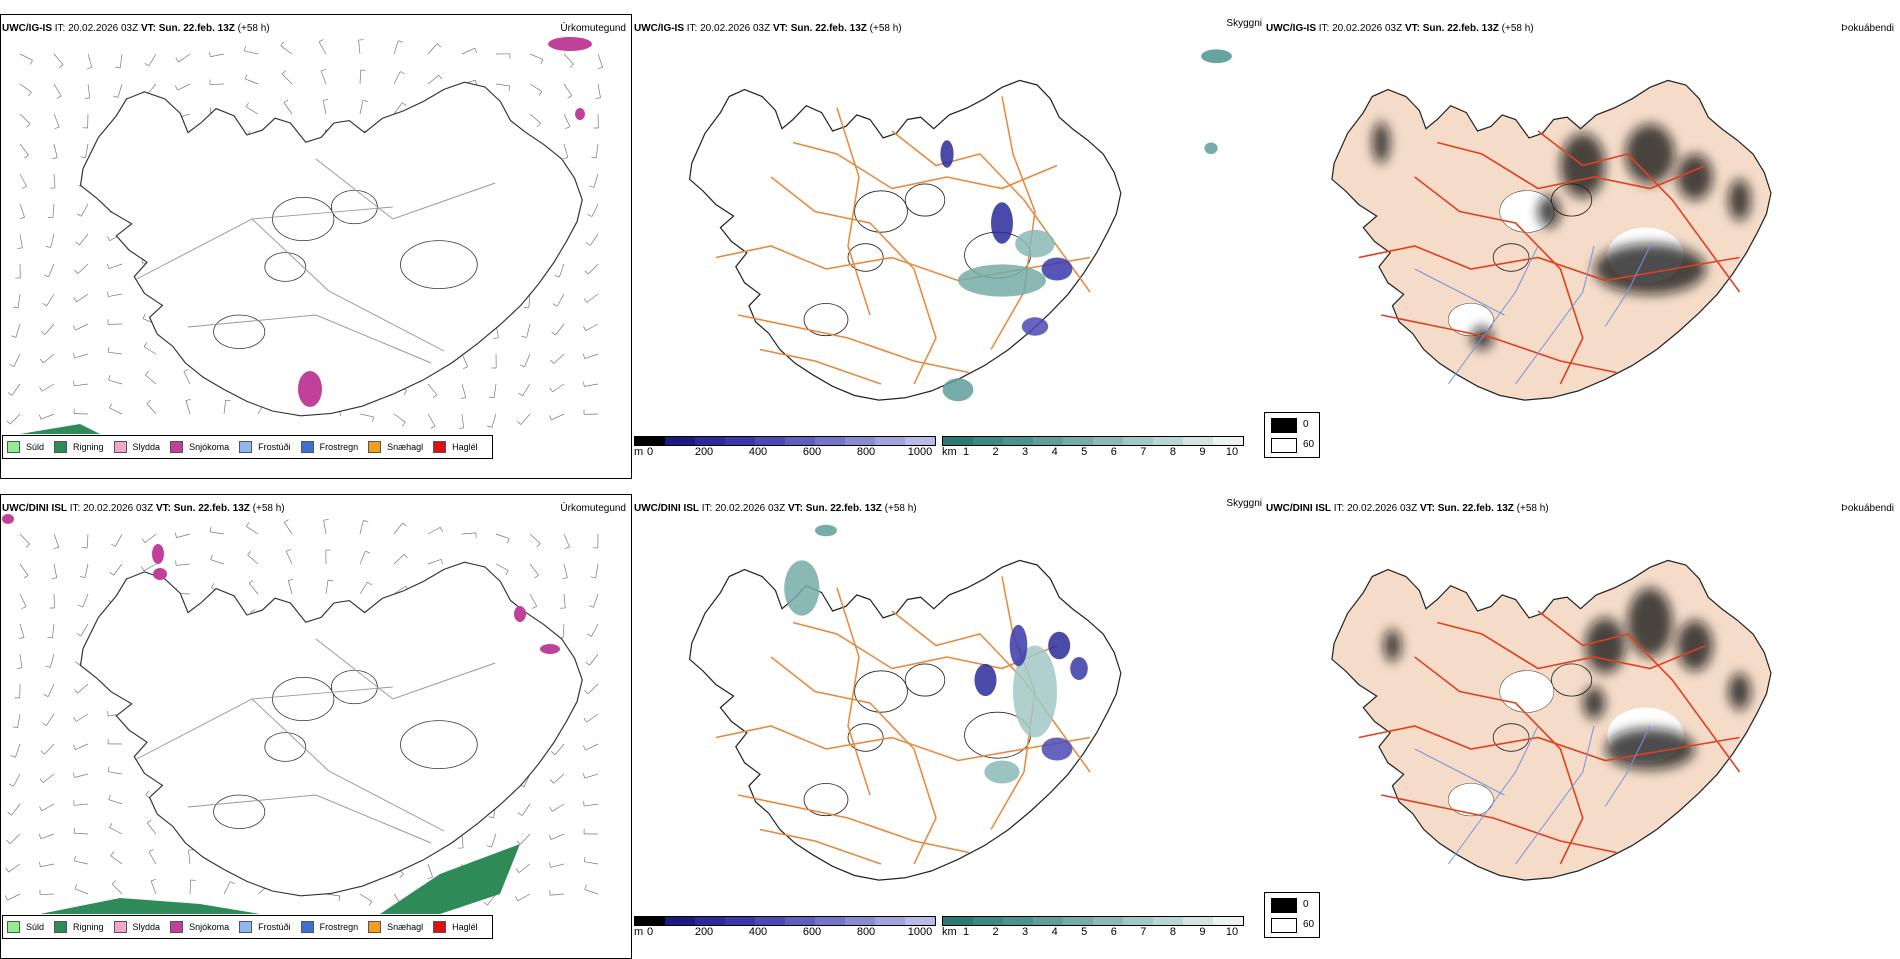  Describe the element at coordinates (638, 932) in the screenshot. I see `colorbar-unit: m` at that location.